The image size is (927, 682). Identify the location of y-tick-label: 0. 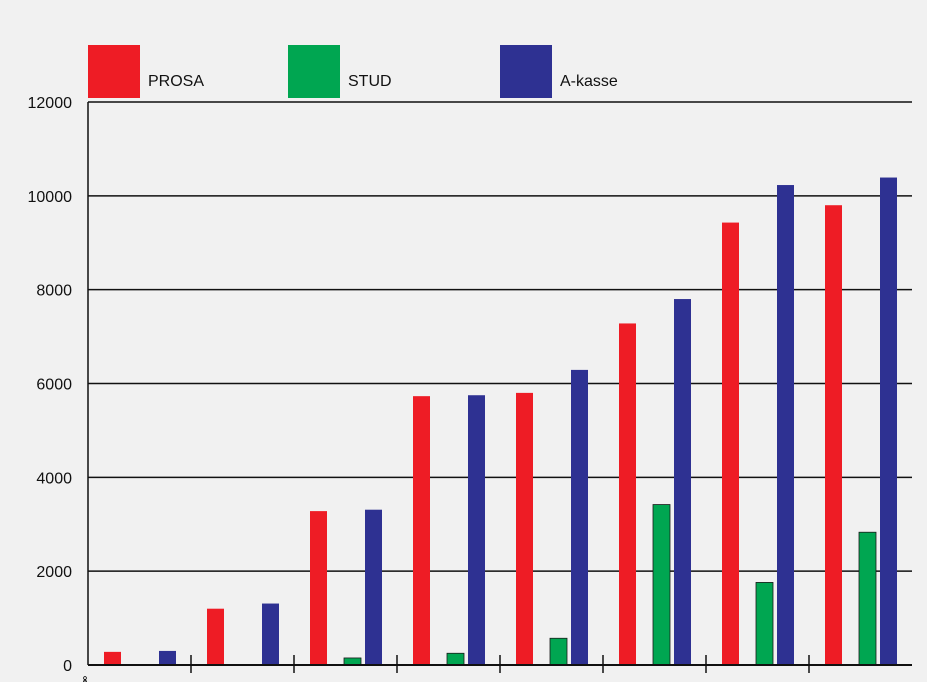
(67, 666).